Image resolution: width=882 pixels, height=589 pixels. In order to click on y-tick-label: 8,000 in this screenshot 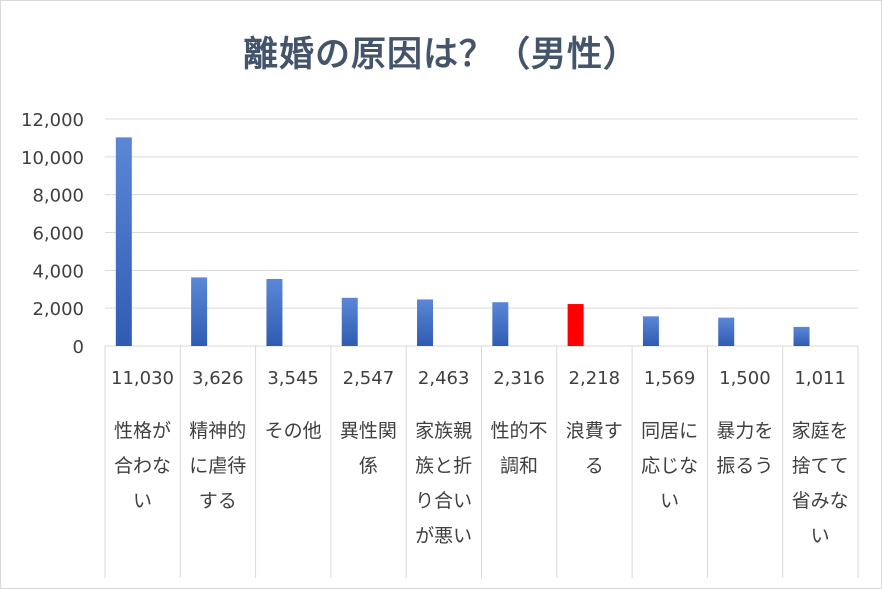, I will do `click(58, 196)`.